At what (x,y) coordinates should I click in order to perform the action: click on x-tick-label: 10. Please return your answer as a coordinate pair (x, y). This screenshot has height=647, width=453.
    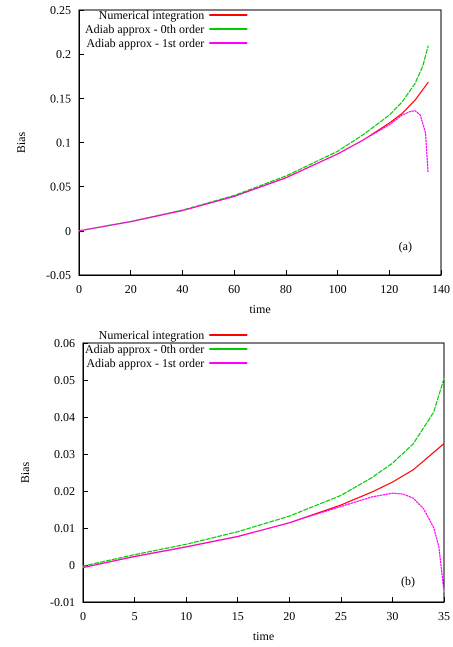
    Looking at the image, I should click on (186, 616).